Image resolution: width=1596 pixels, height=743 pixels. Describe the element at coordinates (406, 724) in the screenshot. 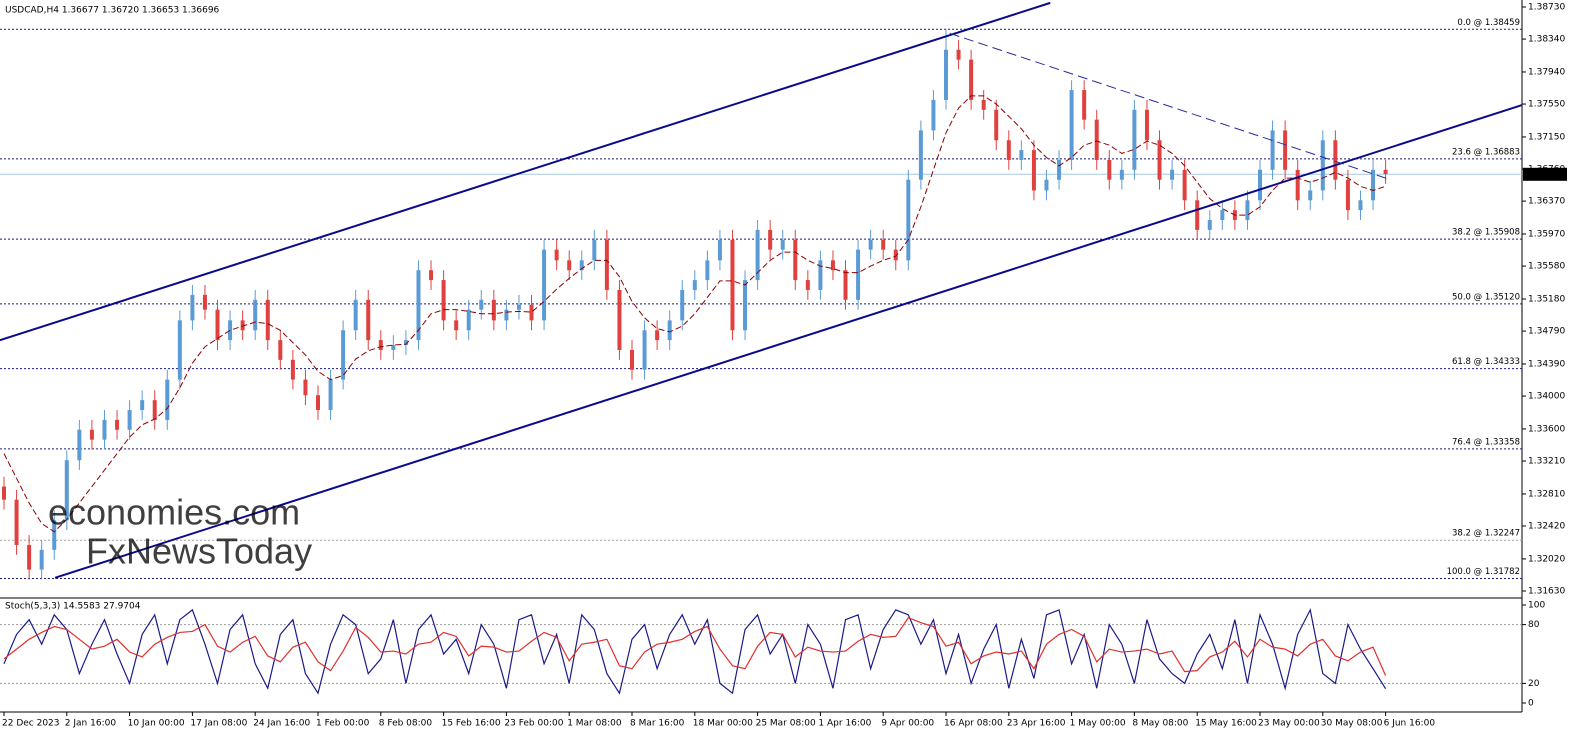

I see `x-tick-label: 8 Feb 08:00` at that location.